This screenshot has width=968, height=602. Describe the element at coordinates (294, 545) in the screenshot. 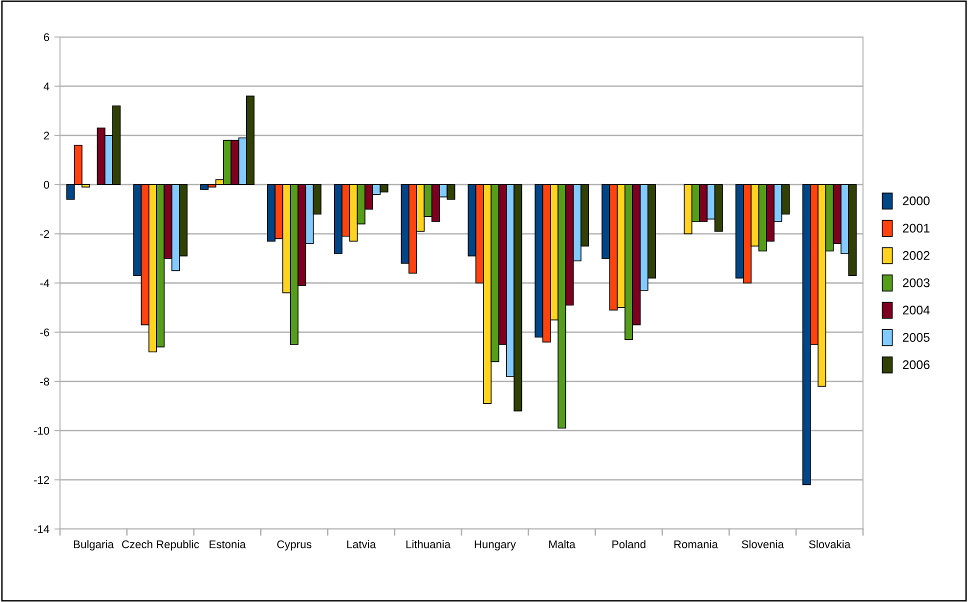

I see `x-tick-label: Cyprus` at that location.